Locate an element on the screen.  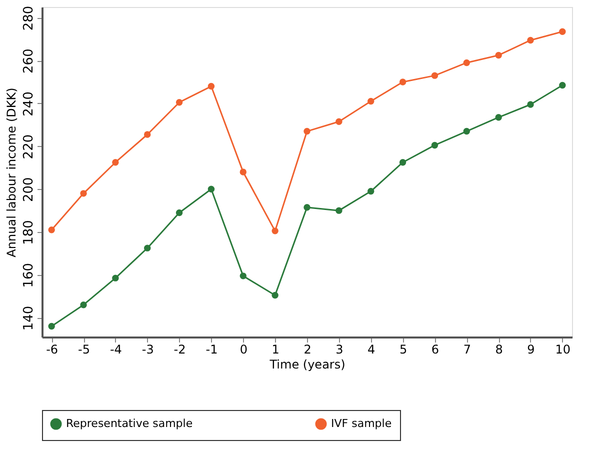
x-tick-label: -2 is located at coordinates (180, 349).